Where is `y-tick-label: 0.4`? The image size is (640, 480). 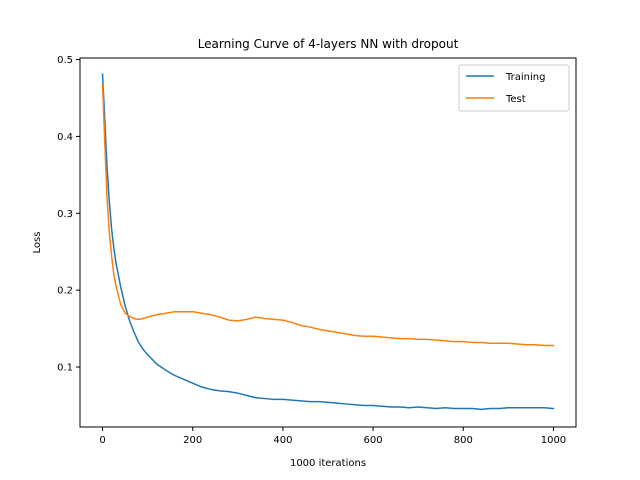 y-tick-label: 0.4 is located at coordinates (65, 137).